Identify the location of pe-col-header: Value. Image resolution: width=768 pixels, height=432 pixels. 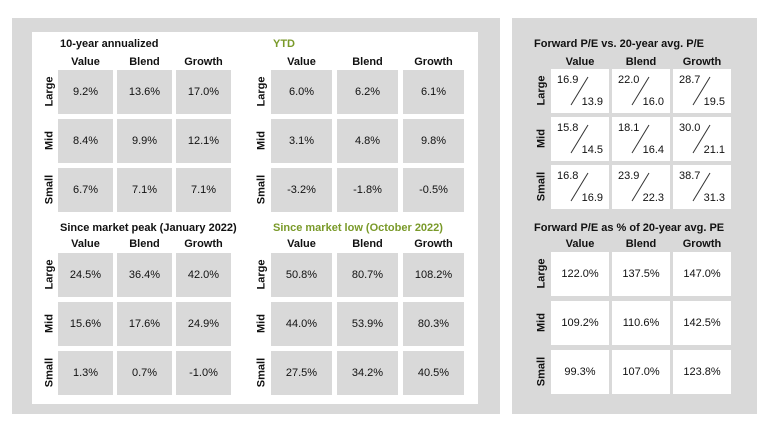
(580, 62).